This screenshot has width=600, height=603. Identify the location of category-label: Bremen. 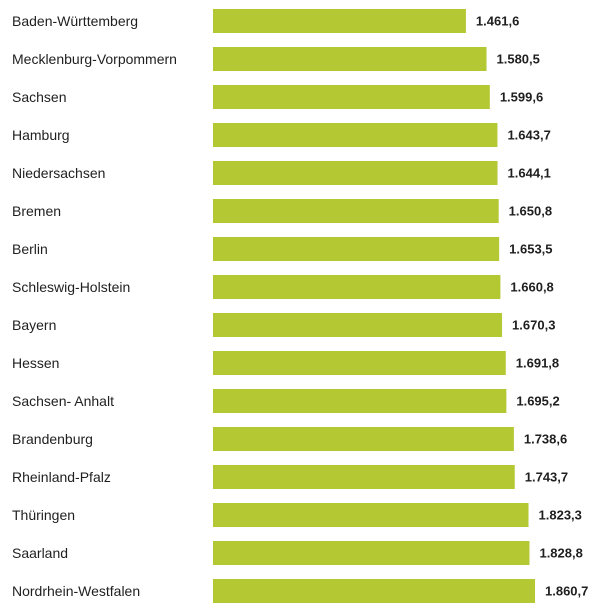
(36, 211).